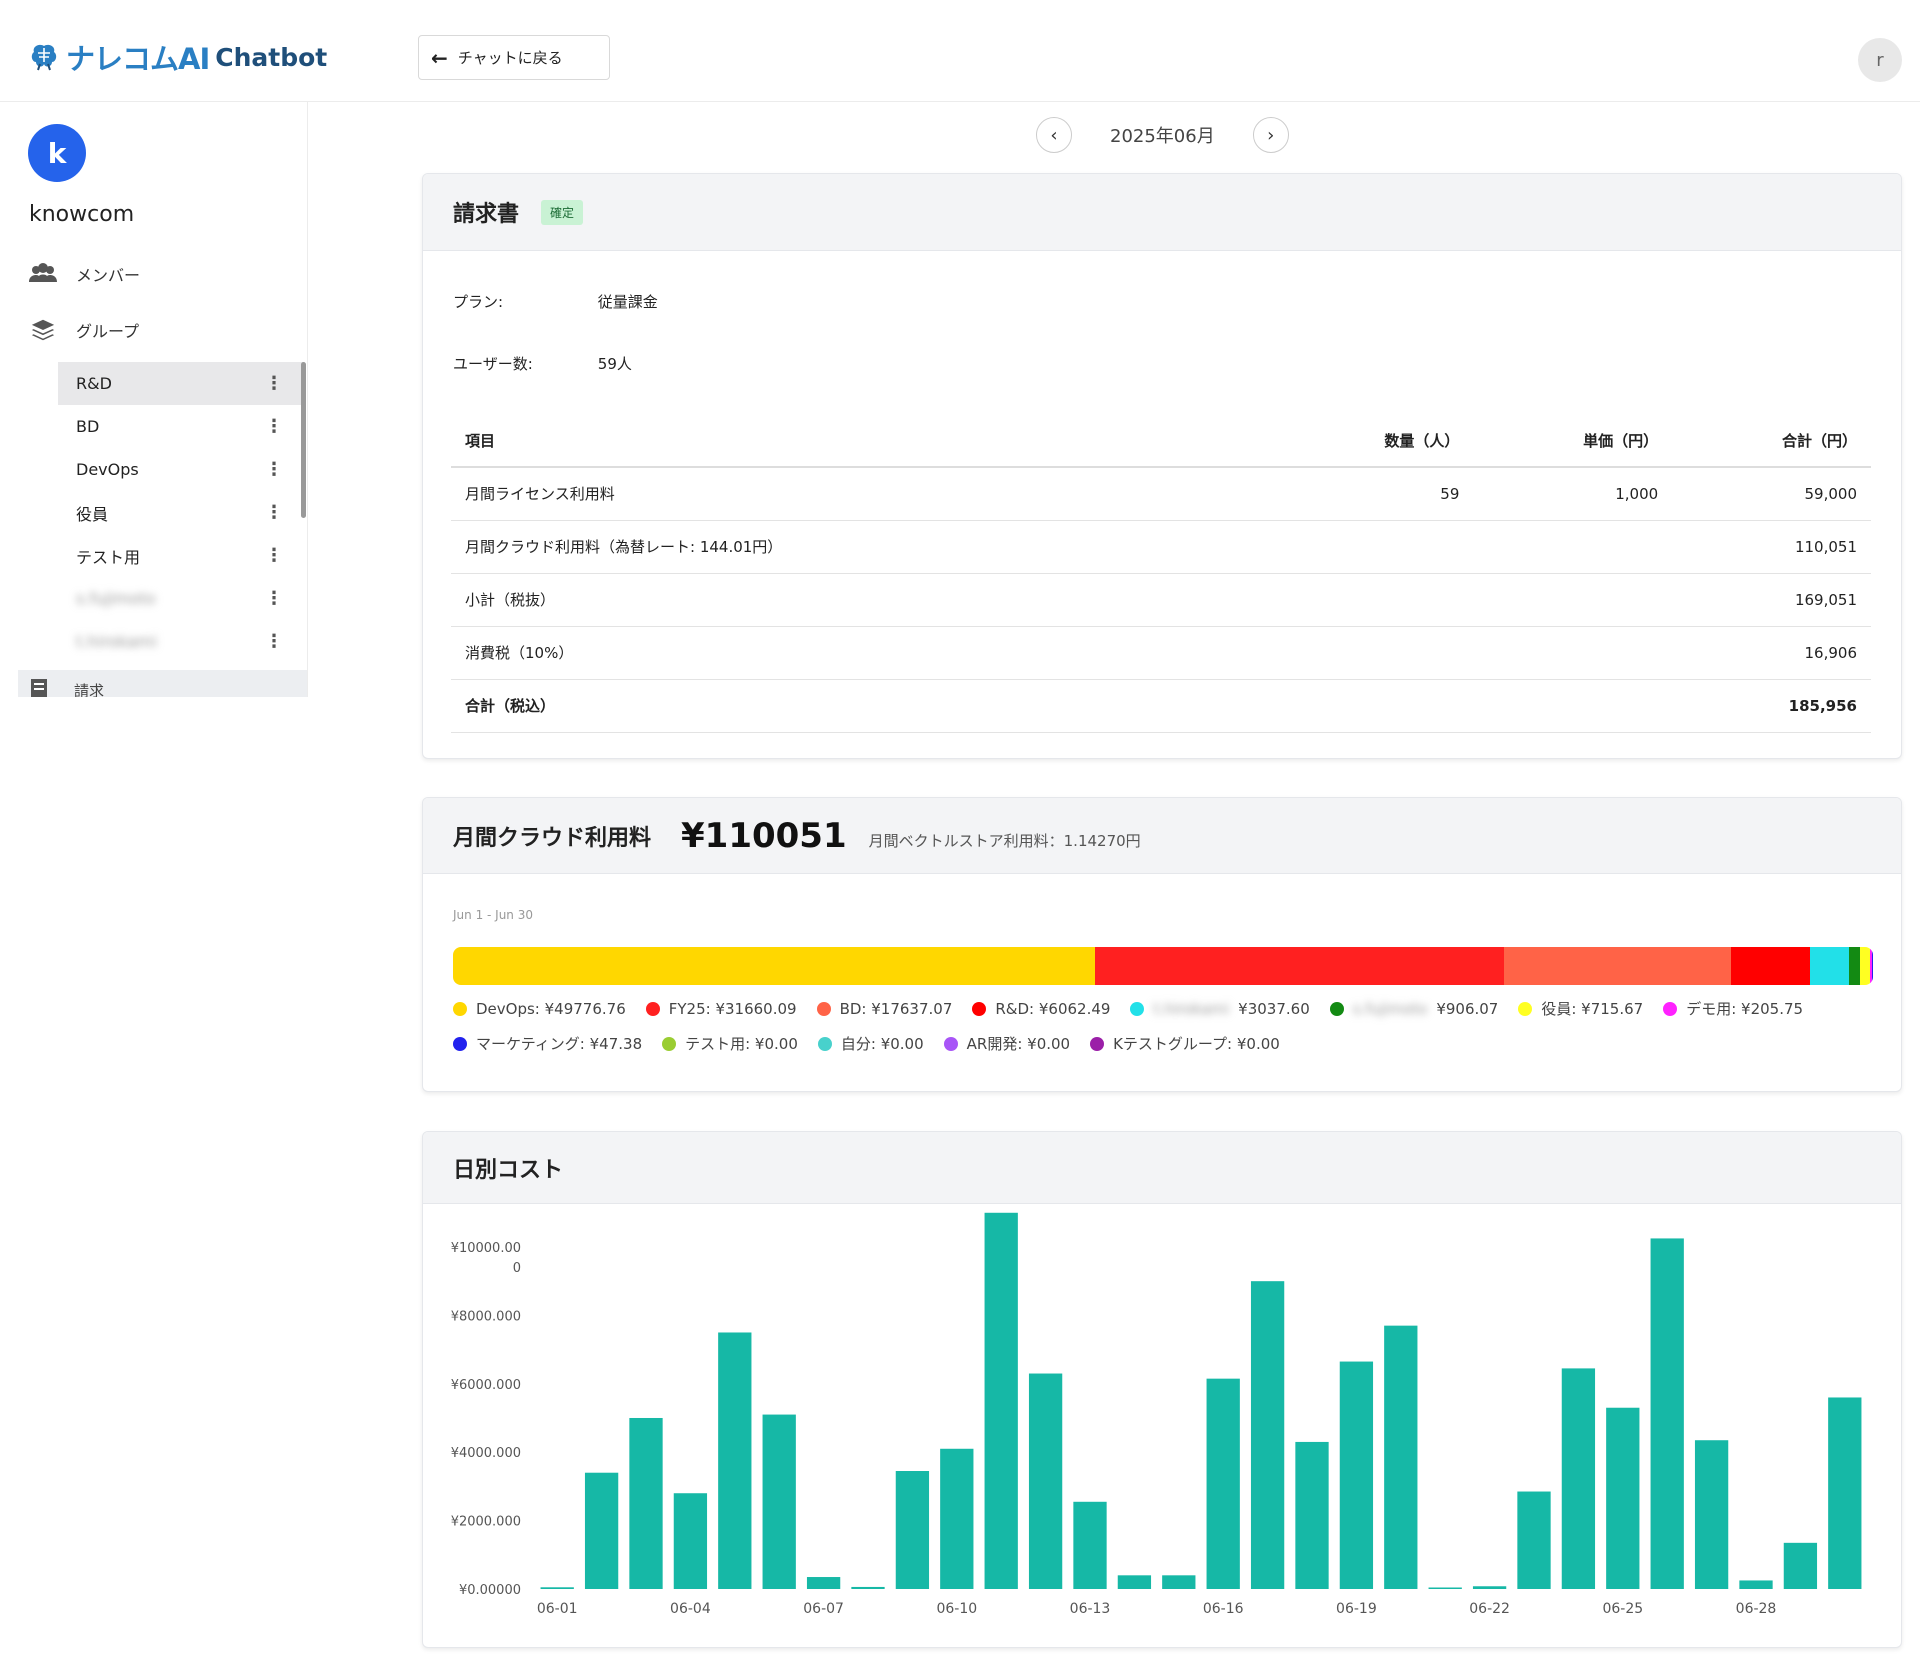  What do you see at coordinates (1185, 1043) in the screenshot?
I see `legend-item: Kテストグループ: ¥0.00` at bounding box center [1185, 1043].